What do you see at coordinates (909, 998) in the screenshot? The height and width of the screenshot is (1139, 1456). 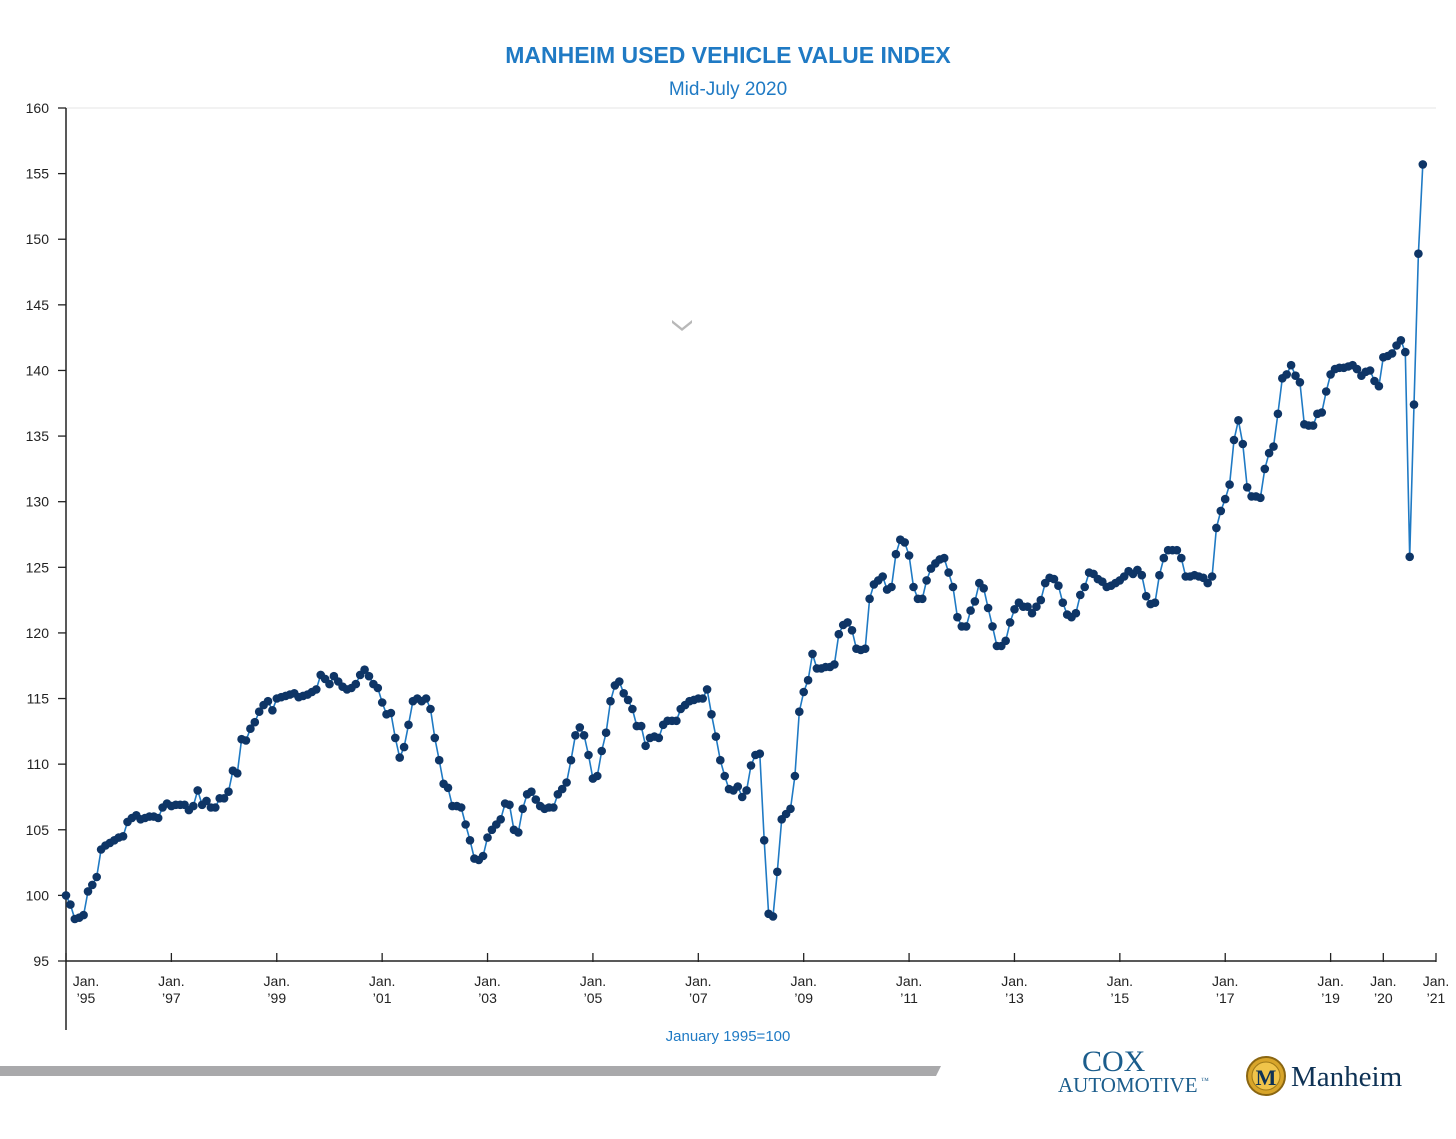 I see `x-tick-label-year: ’11` at bounding box center [909, 998].